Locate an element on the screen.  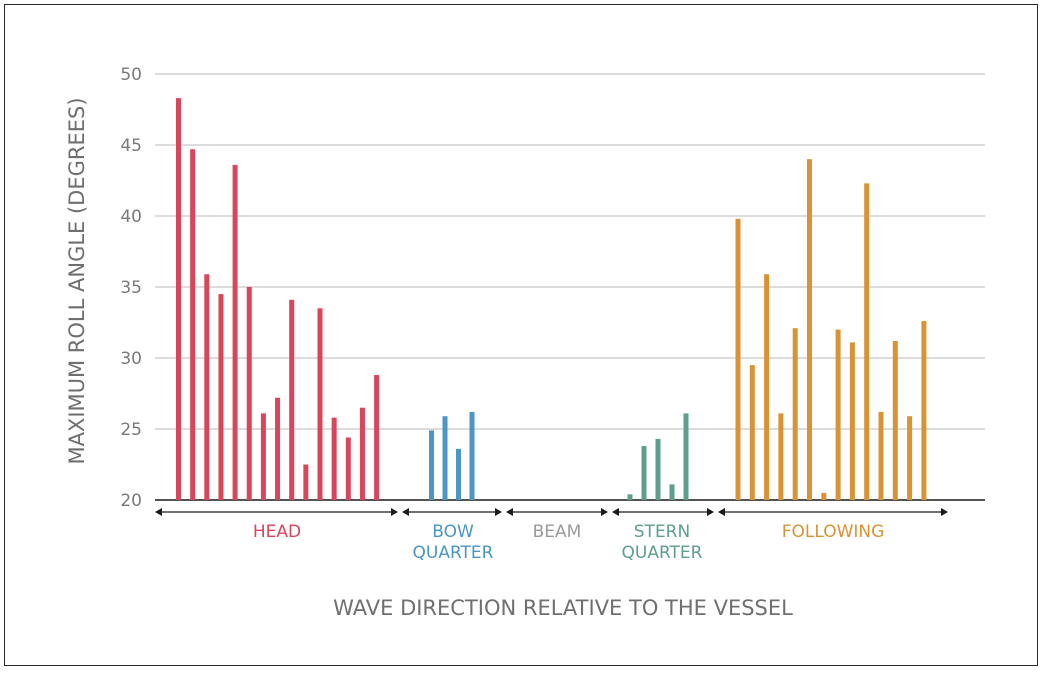
beam-group-label: BEAM is located at coordinates (557, 532).